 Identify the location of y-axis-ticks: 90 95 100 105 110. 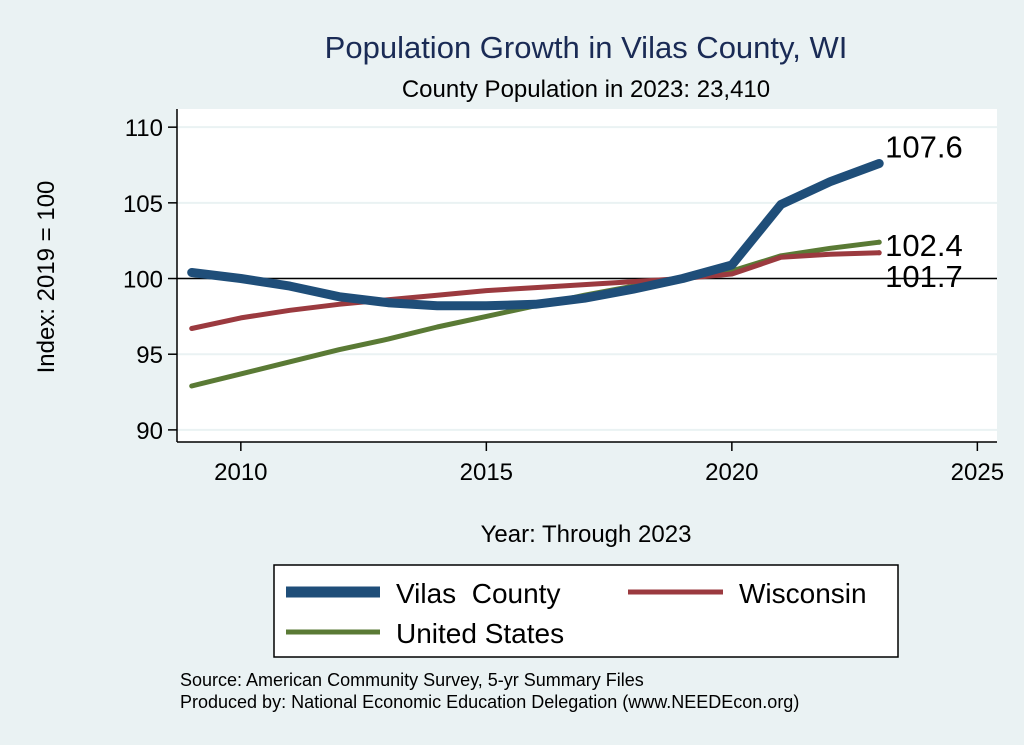
(150, 280).